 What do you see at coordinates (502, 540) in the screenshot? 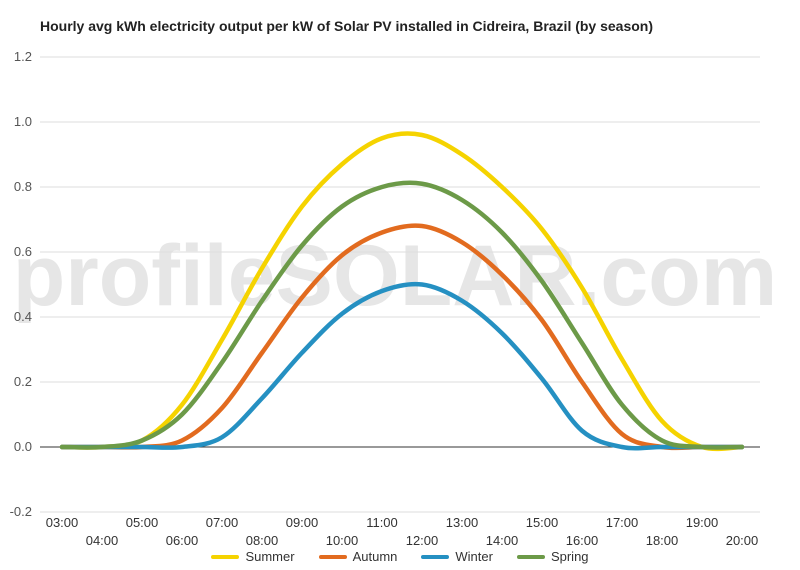
I see `x-tick-label: 14:00` at bounding box center [502, 540].